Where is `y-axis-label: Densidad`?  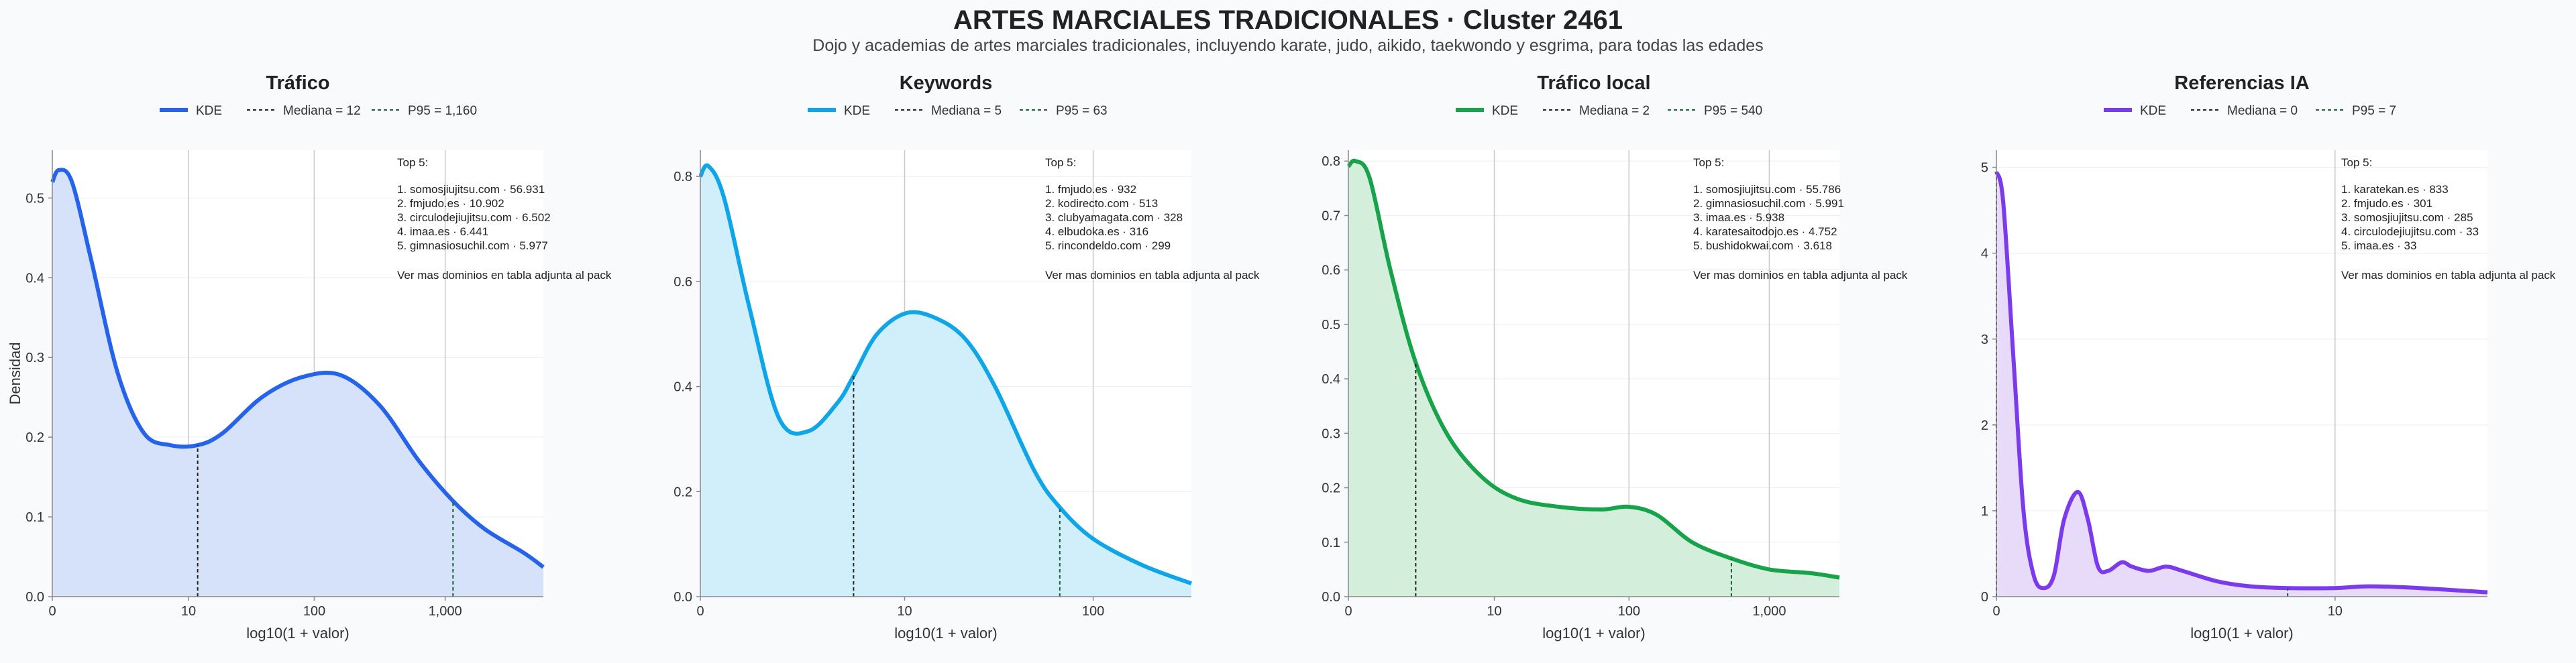
y-axis-label: Densidad is located at coordinates (15, 374).